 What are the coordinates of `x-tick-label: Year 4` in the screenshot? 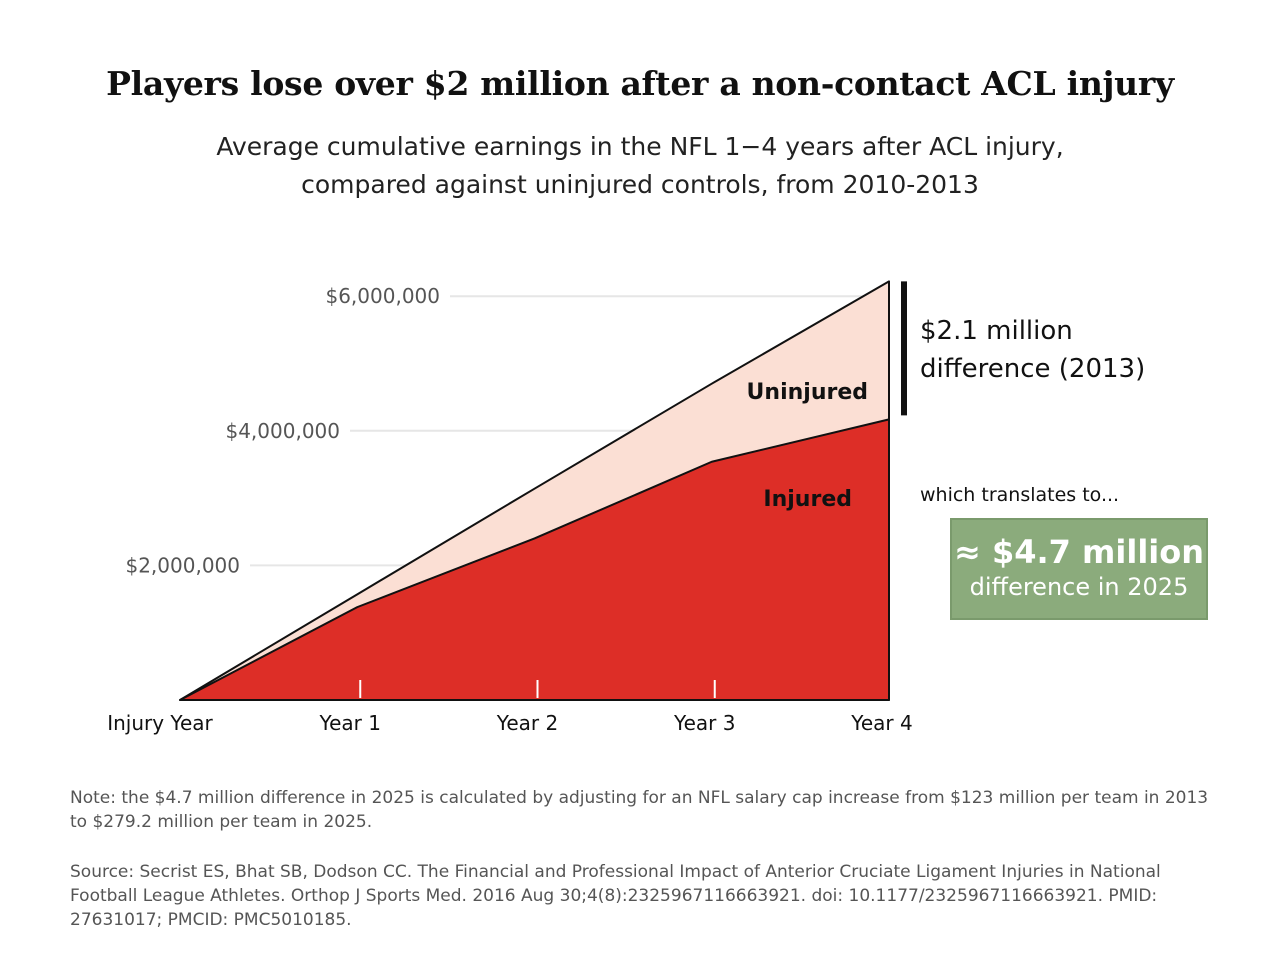 It's located at (881, 723).